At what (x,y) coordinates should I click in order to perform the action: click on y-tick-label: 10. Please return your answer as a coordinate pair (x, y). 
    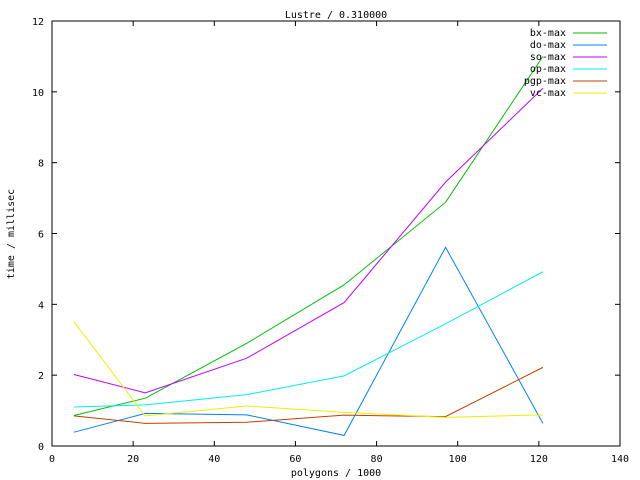
    Looking at the image, I should click on (38, 93).